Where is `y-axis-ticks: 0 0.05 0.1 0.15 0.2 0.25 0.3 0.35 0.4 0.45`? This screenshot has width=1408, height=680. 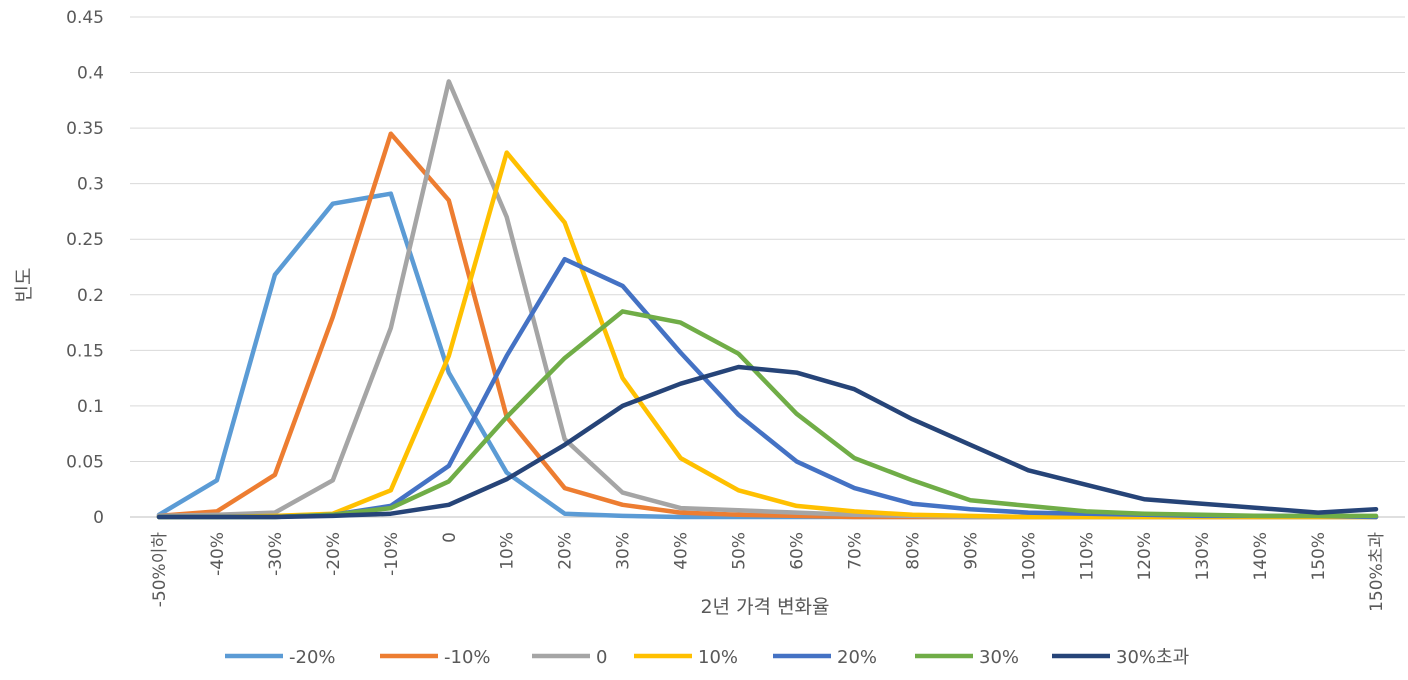
y-axis-ticks: 0 0.05 0.1 0.15 0.2 0.25 0.3 0.35 0.4 0.45 is located at coordinates (85, 268).